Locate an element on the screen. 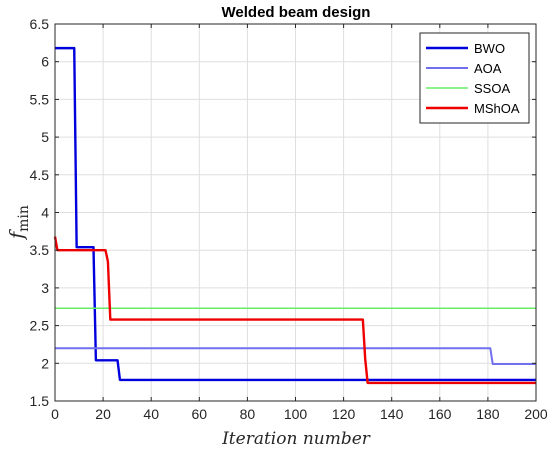 This screenshot has width=550, height=449. legend-label: MShOA is located at coordinates (497, 108).